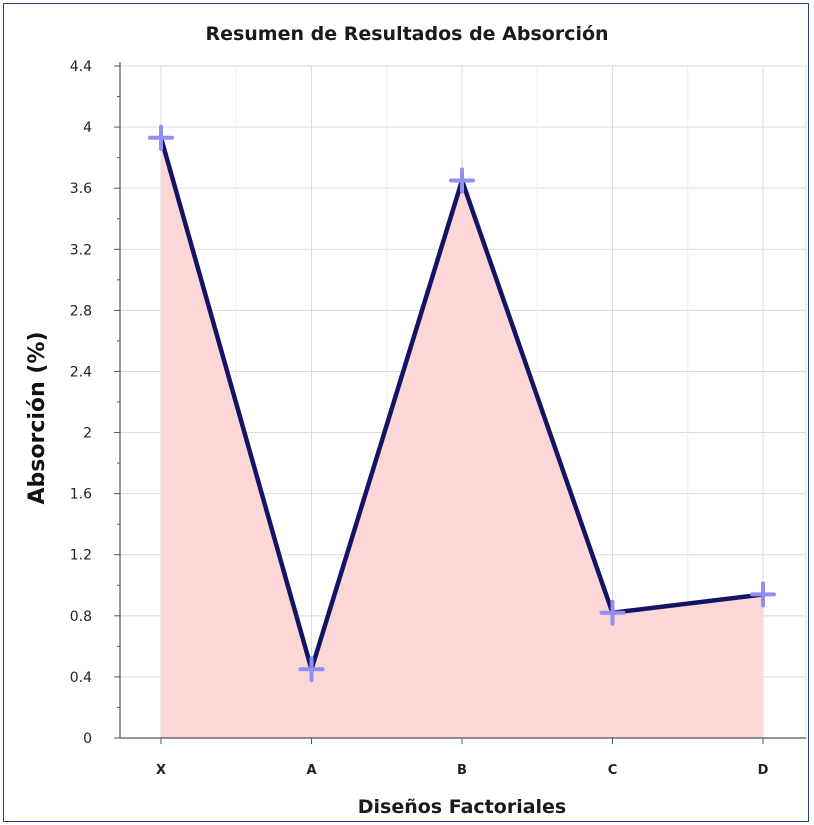 This screenshot has height=825, width=814. I want to click on y-tick-label: 0, so click(87, 739).